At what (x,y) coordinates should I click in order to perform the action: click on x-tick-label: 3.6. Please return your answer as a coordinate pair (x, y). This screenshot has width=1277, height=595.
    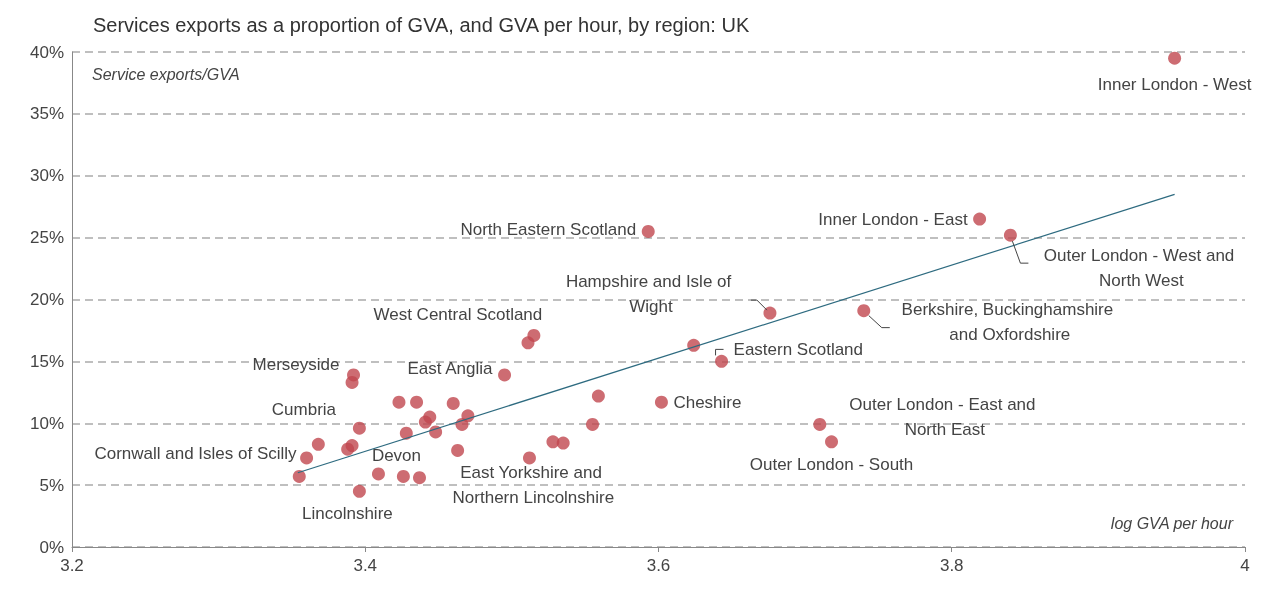
    Looking at the image, I should click on (658, 565).